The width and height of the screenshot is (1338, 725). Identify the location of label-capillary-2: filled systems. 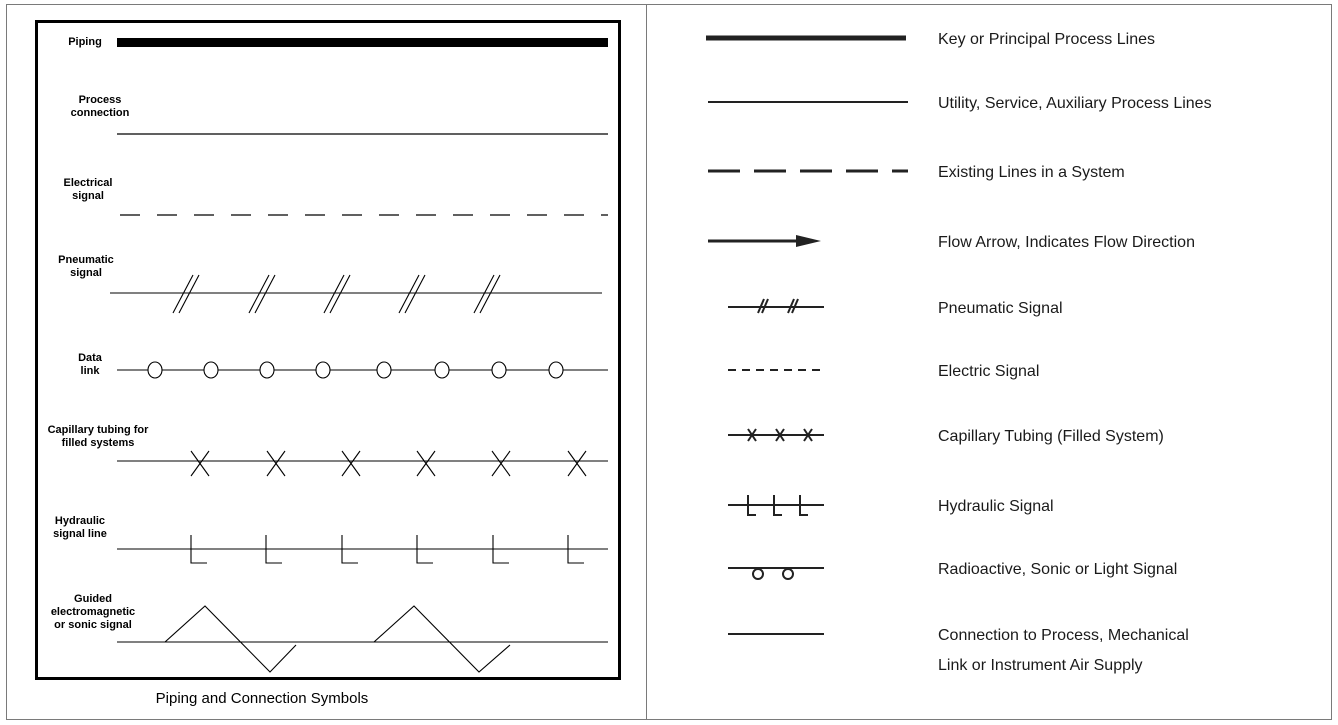
(98, 443).